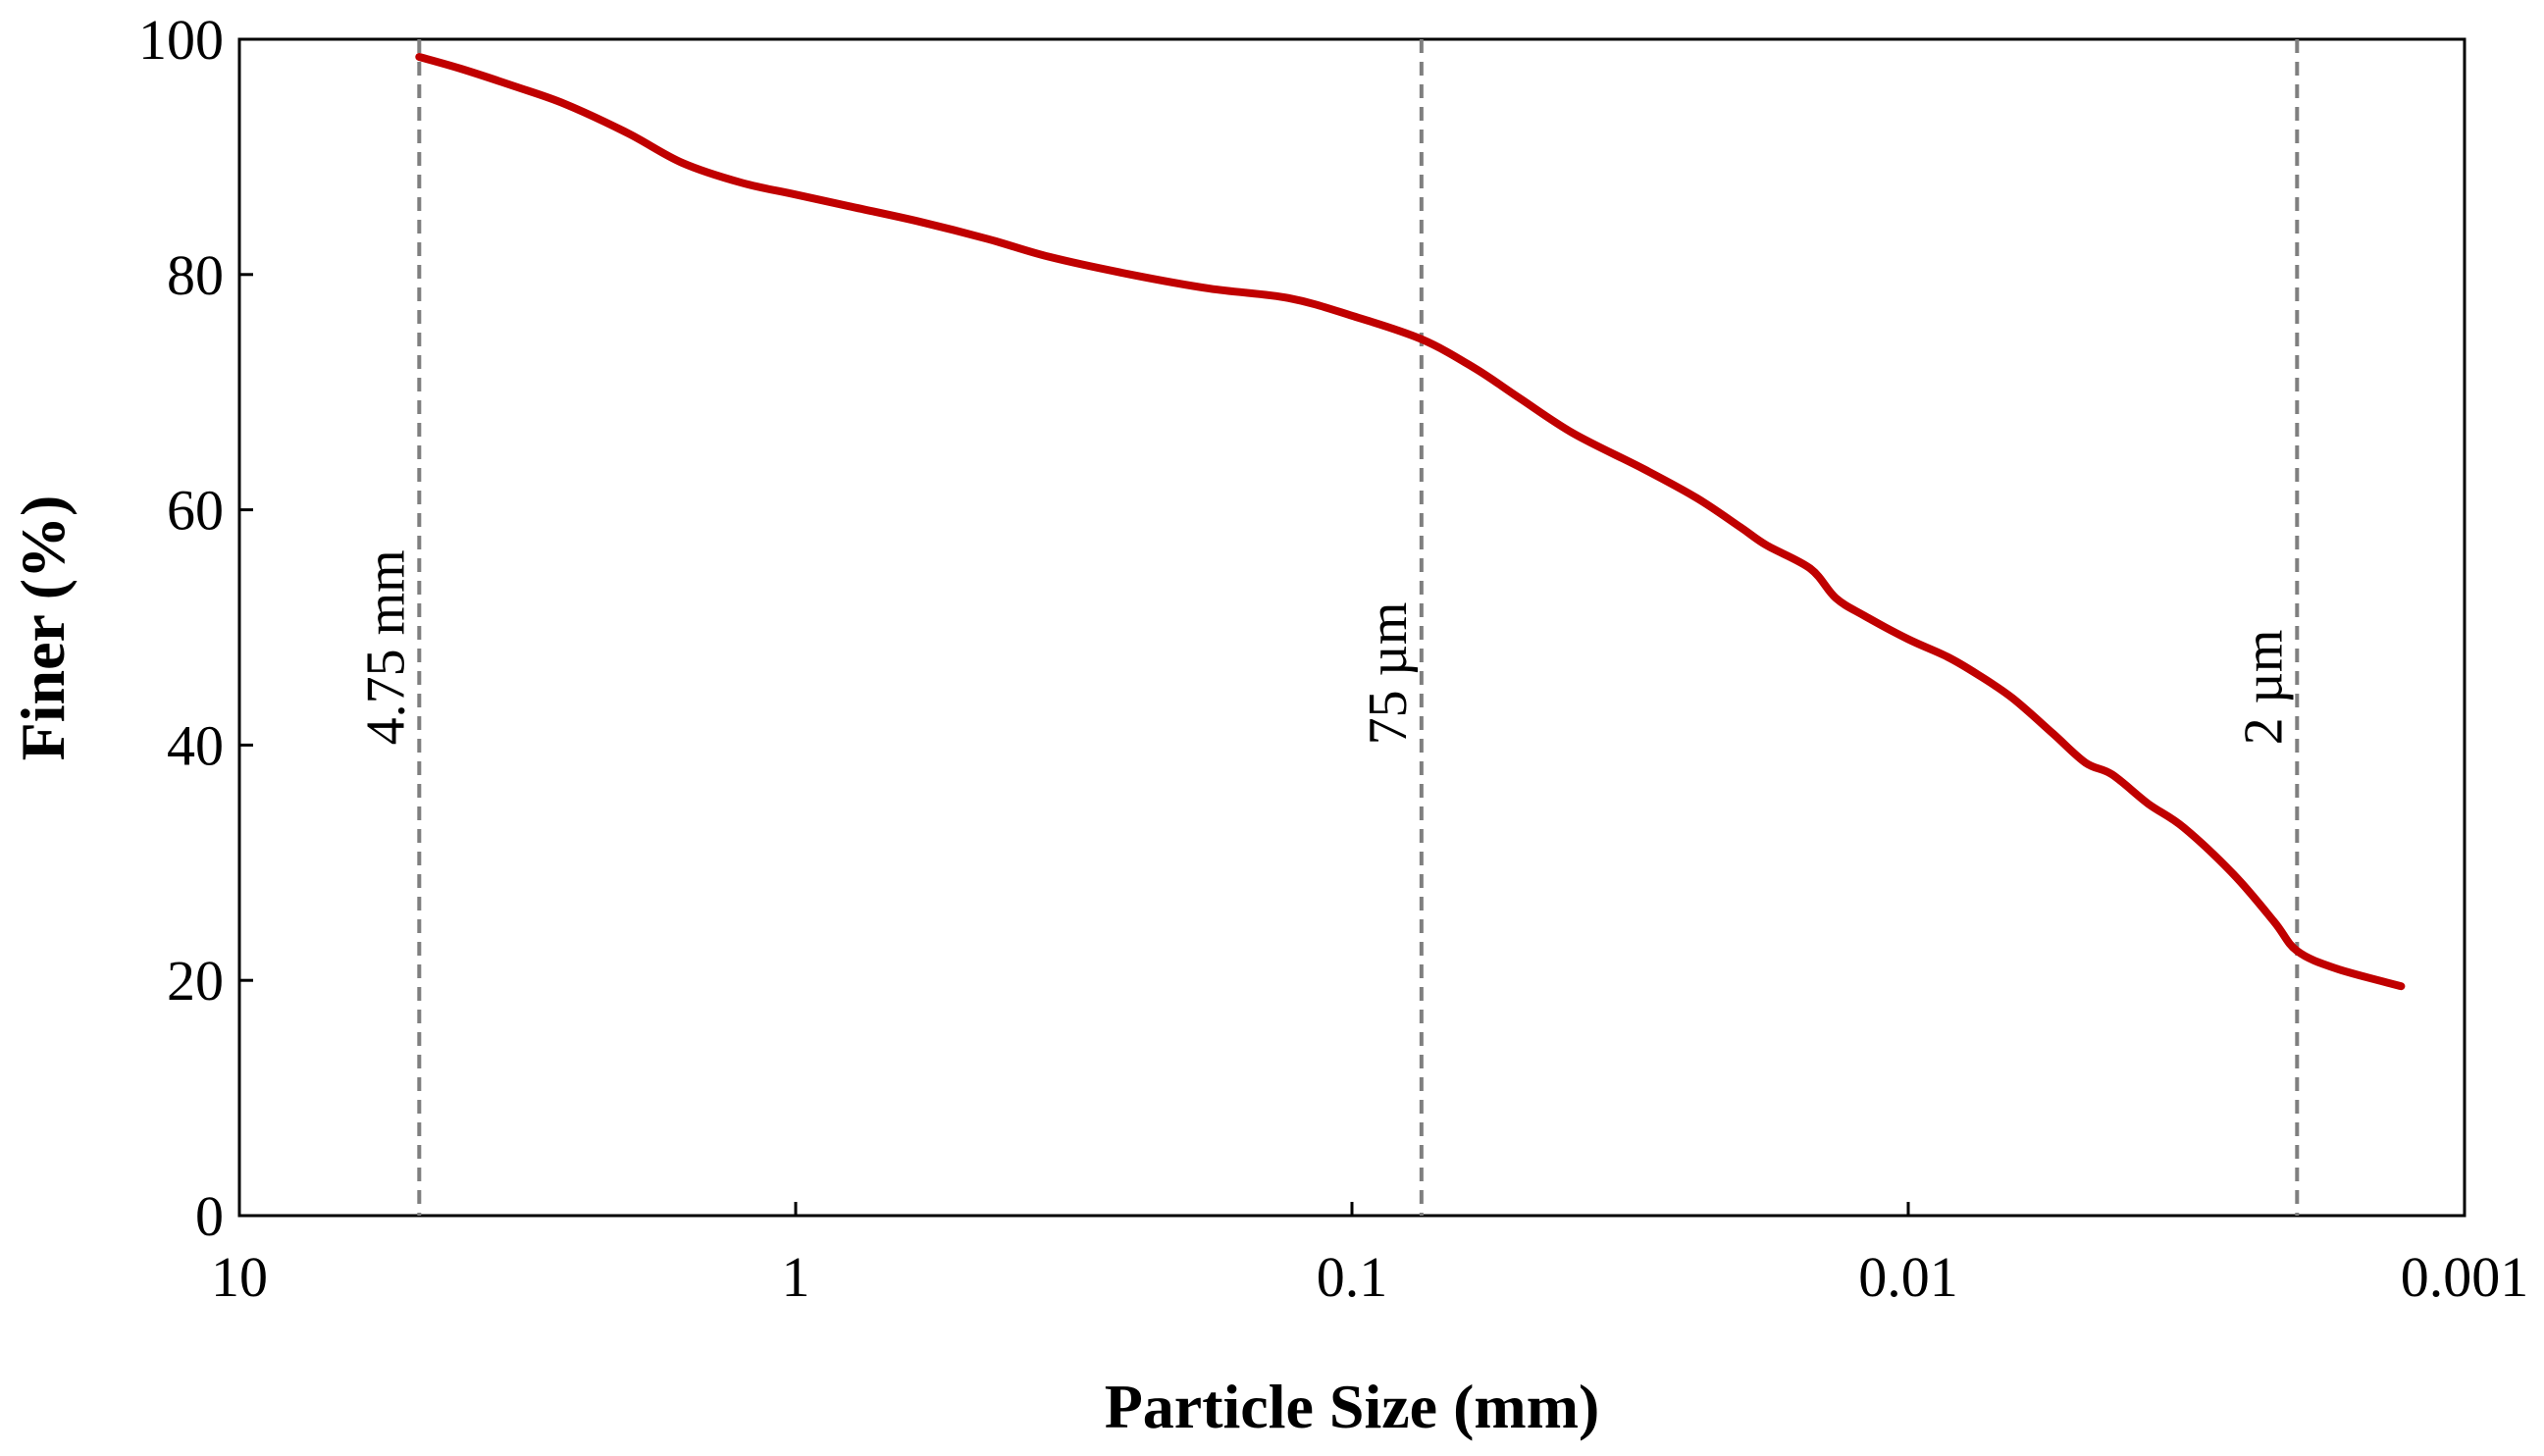  Describe the element at coordinates (796, 1277) in the screenshot. I see `x-tick-label-1: 1` at that location.